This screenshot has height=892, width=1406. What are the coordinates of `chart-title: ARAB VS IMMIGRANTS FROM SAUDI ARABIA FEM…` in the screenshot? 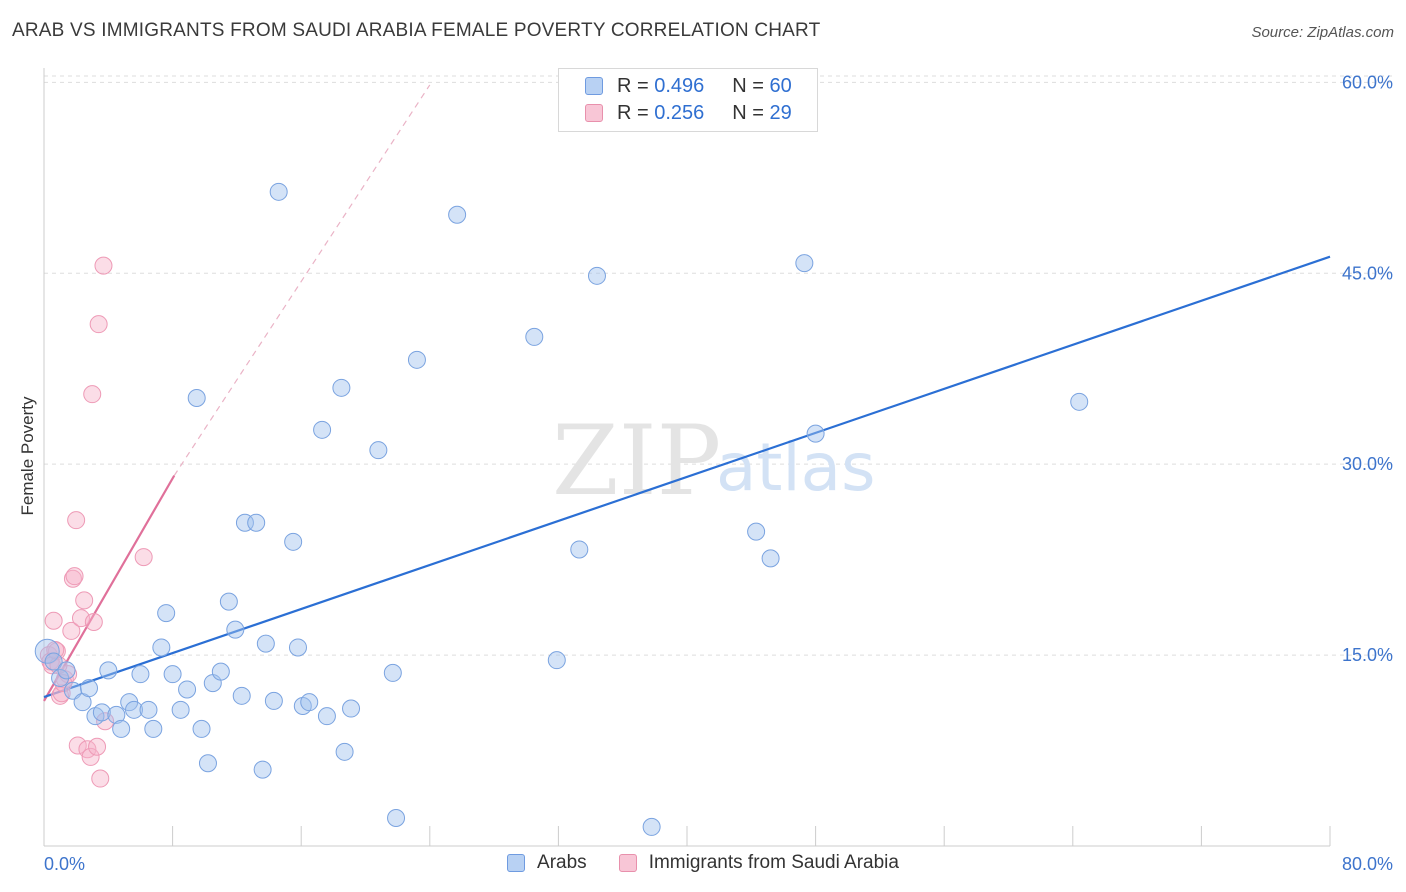 It's located at (416, 30).